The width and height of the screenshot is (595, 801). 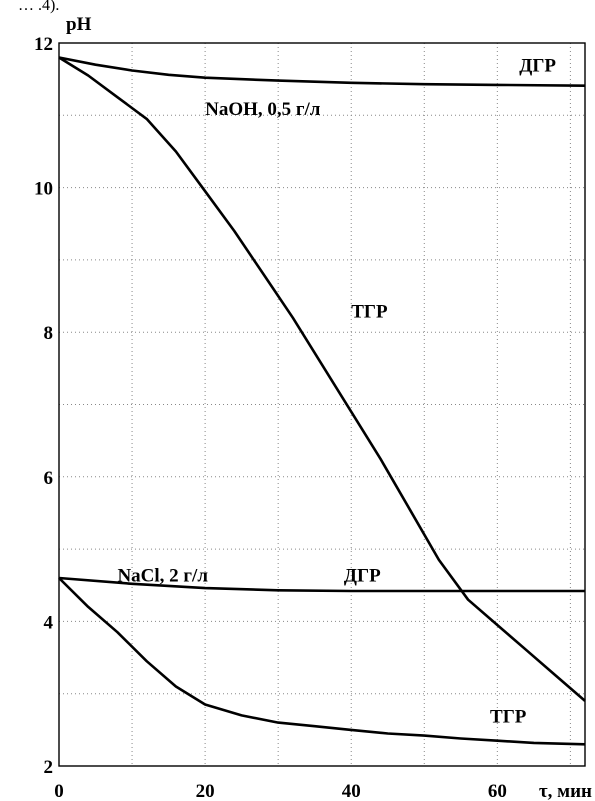 I want to click on curve-annotation: NaOH, 0,5 г/л, so click(x=263, y=109).